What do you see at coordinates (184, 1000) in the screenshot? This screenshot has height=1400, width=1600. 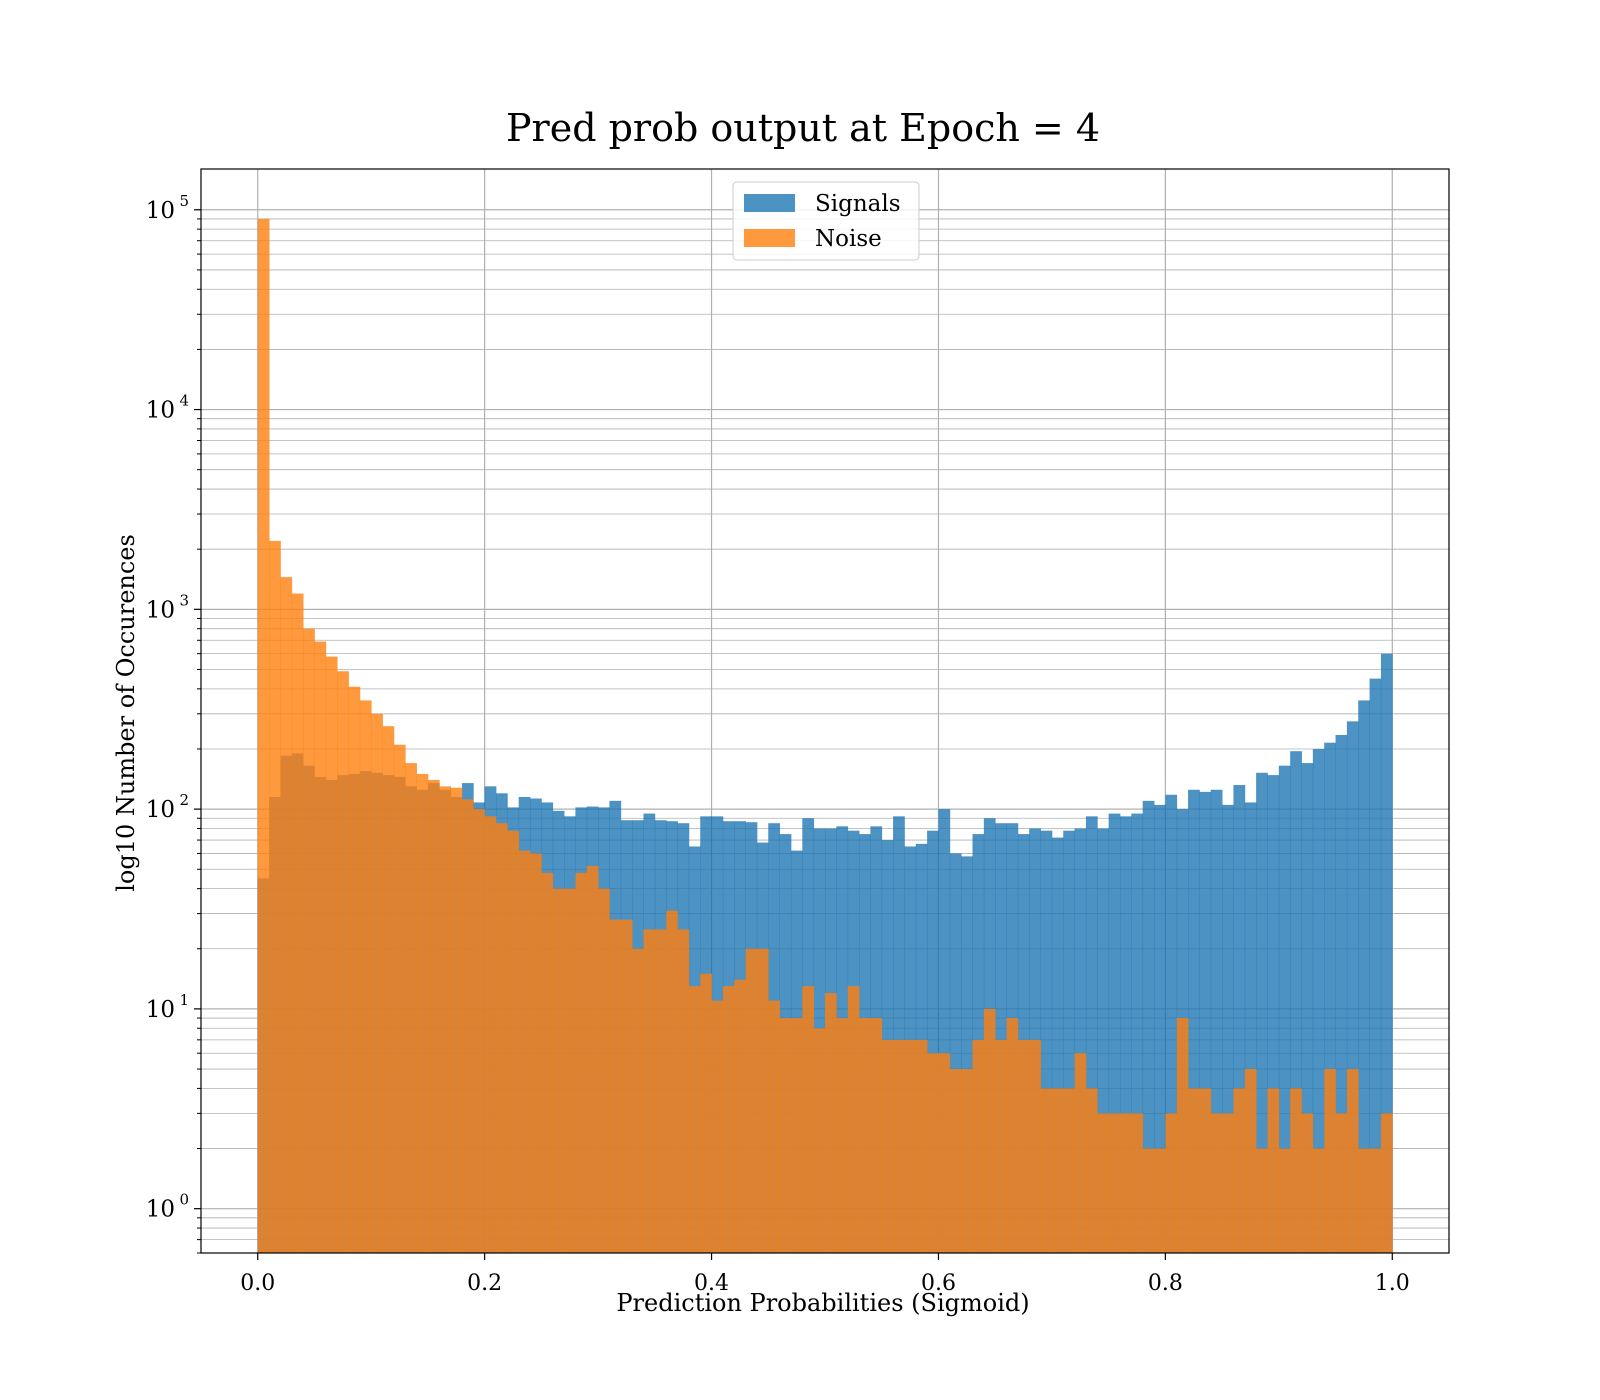 I see `y-tick-exponent: 1` at bounding box center [184, 1000].